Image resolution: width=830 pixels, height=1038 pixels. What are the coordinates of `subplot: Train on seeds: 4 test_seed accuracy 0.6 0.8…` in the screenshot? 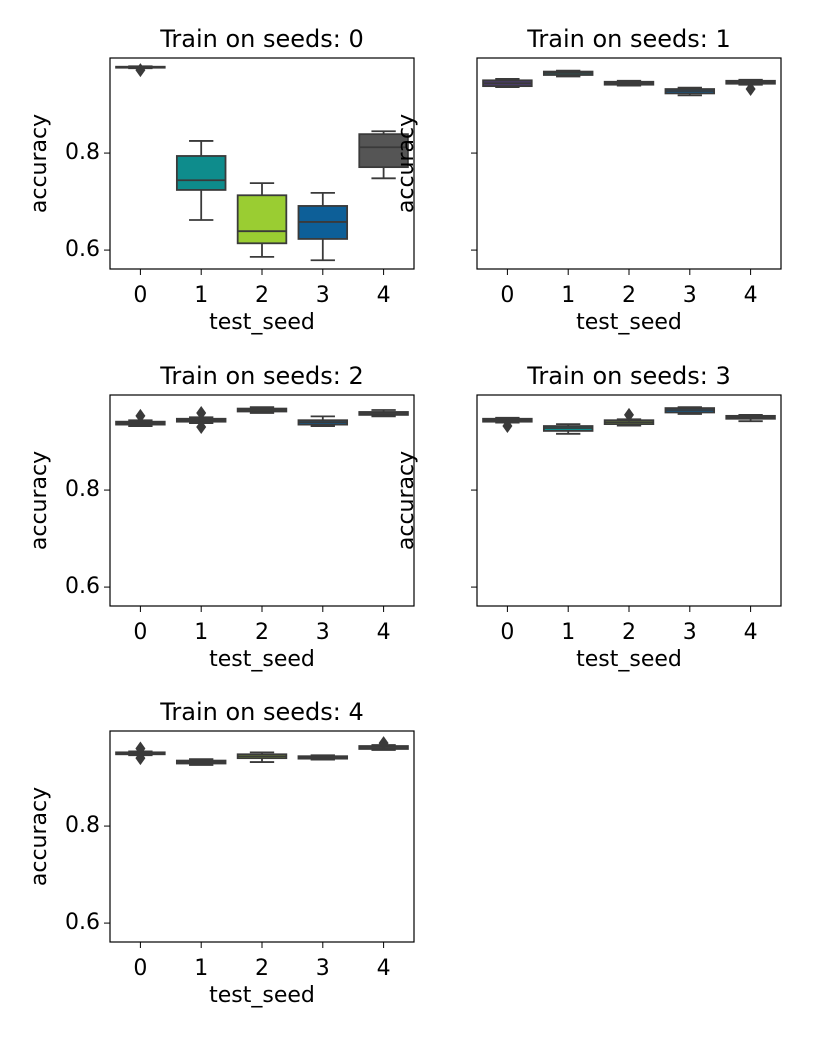 It's located at (221, 853).